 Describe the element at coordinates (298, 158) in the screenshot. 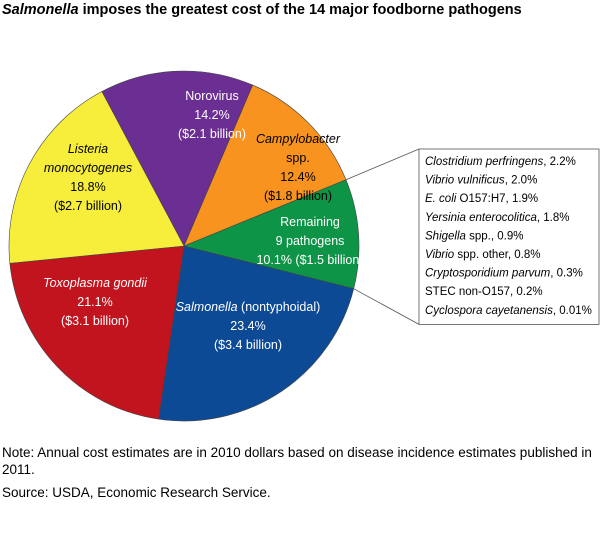

I see `slice-label-1-line-1: spp.` at that location.